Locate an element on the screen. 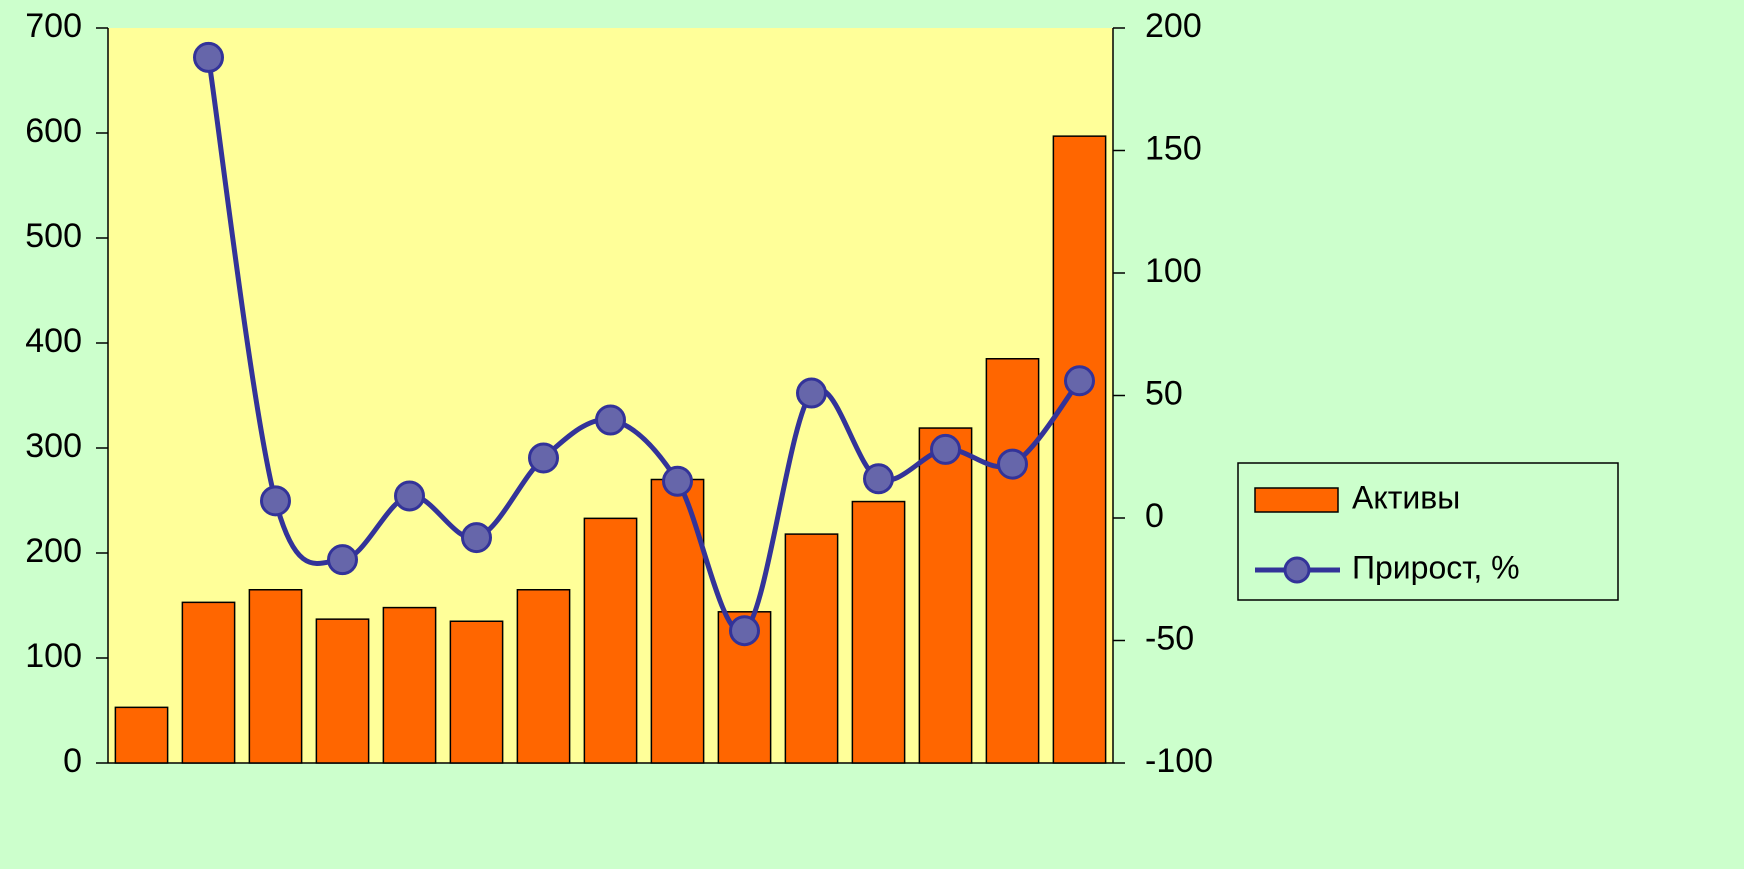  legend-label: Прирост, % is located at coordinates (1436, 567).